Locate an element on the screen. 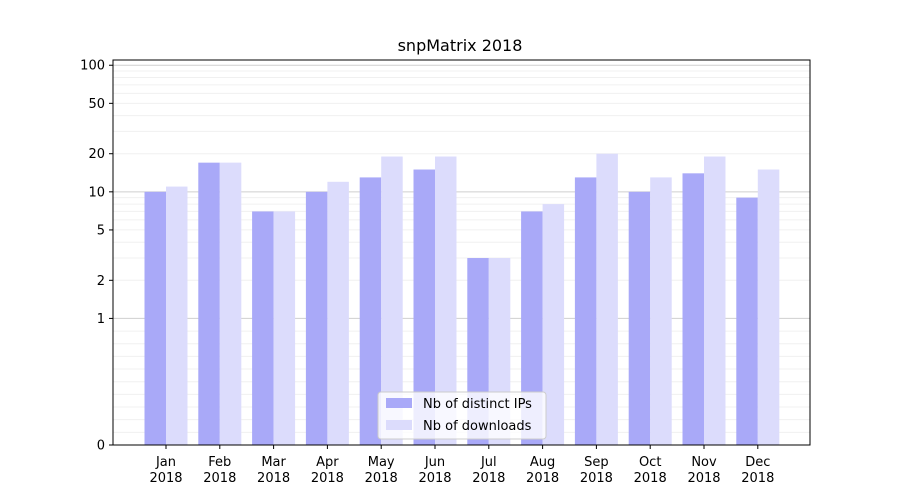 The height and width of the screenshot is (504, 900). x-tick-label: Jul 2018 is located at coordinates (488, 470).